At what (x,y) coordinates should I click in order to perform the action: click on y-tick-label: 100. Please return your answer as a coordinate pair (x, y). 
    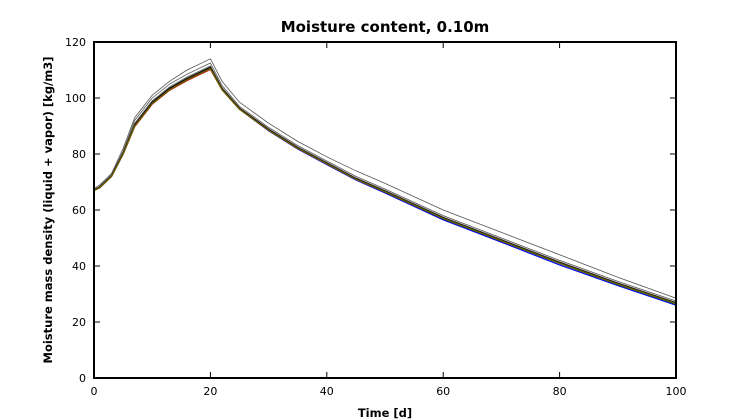
    Looking at the image, I should click on (75, 98).